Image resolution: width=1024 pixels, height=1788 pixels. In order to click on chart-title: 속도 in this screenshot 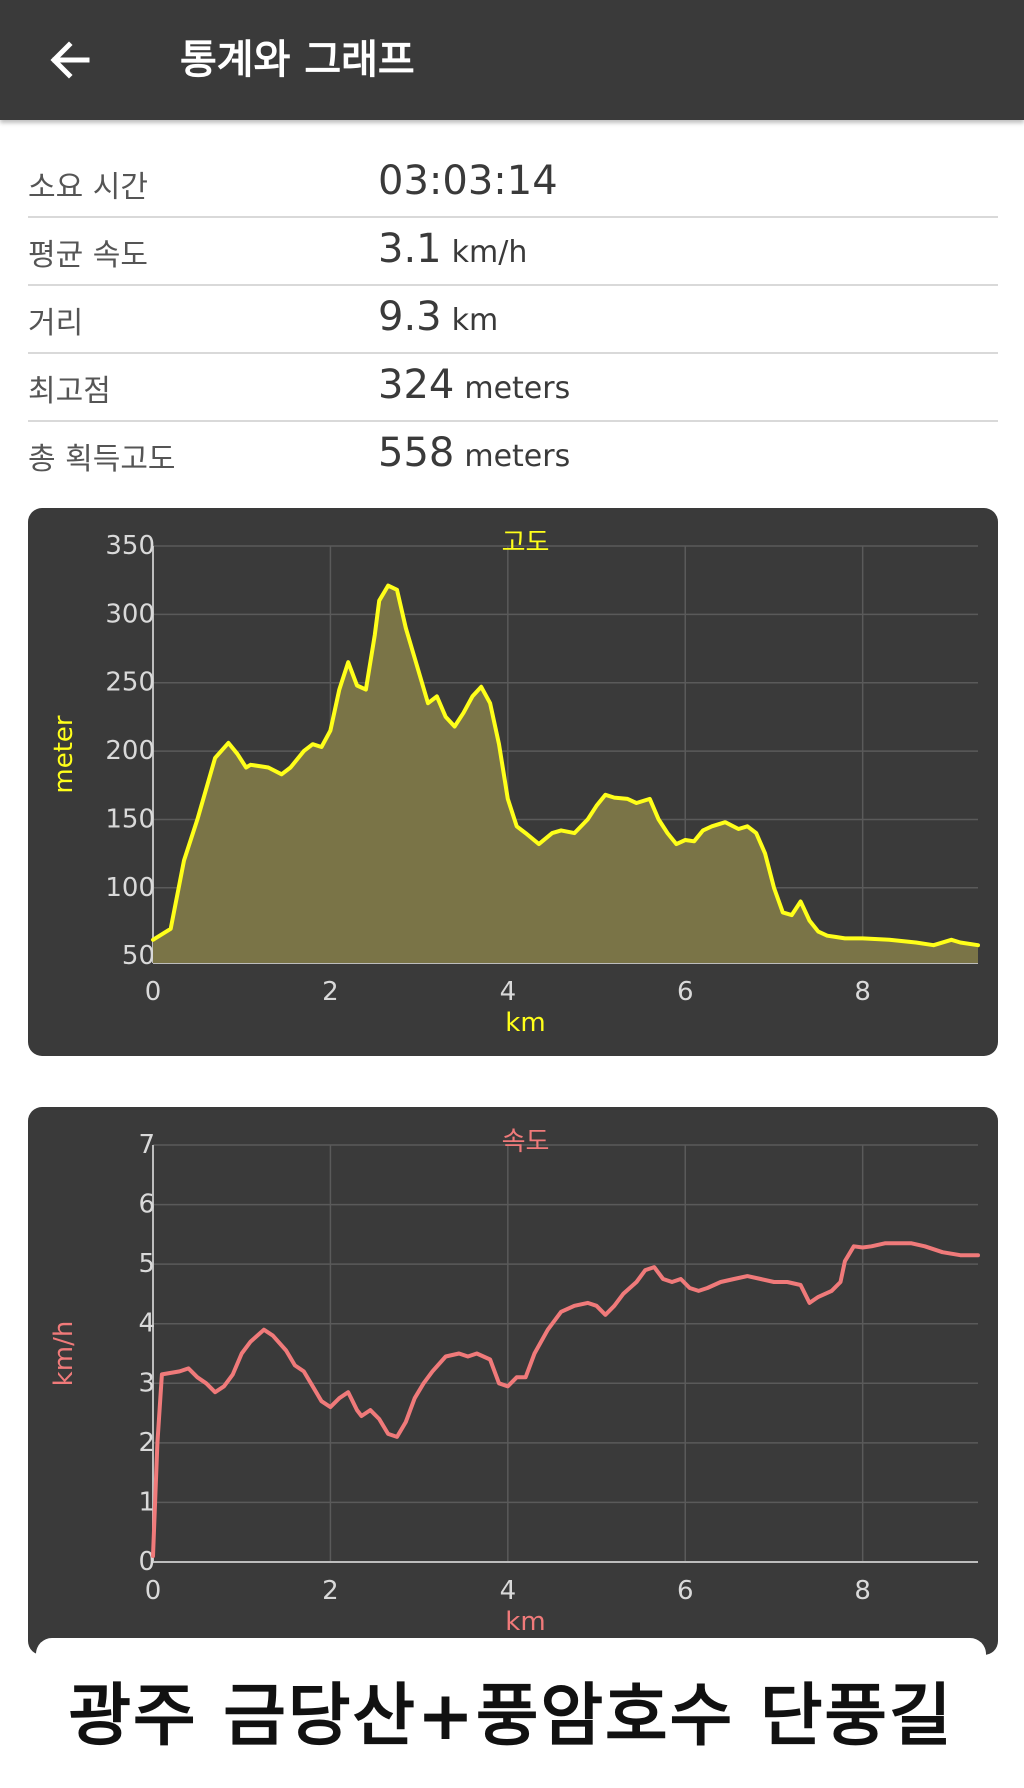, I will do `click(526, 1142)`.